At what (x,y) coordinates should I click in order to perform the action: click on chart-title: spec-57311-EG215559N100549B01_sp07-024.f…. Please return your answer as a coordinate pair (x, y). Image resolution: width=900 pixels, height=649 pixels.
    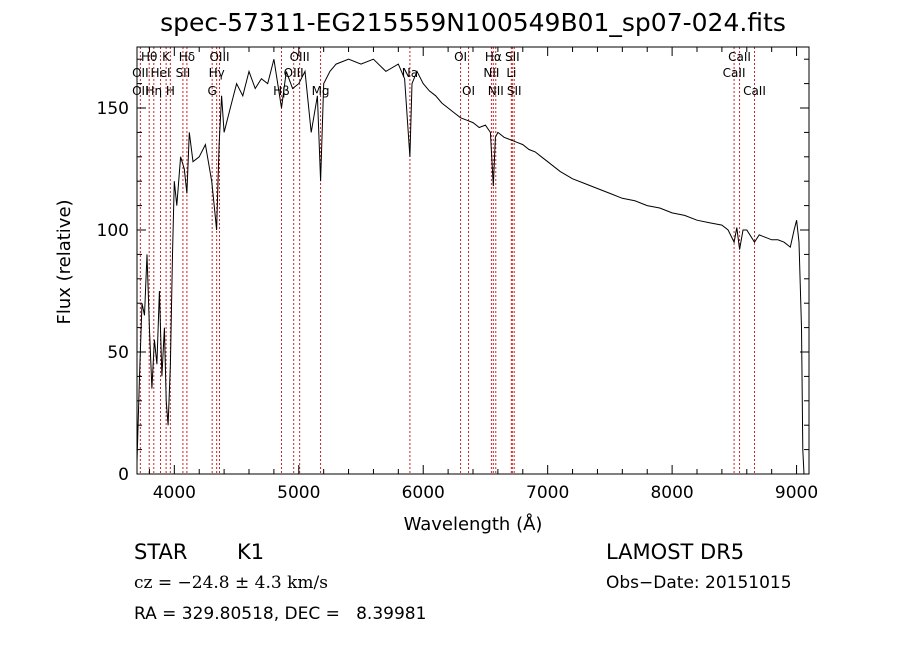
    Looking at the image, I should click on (473, 22).